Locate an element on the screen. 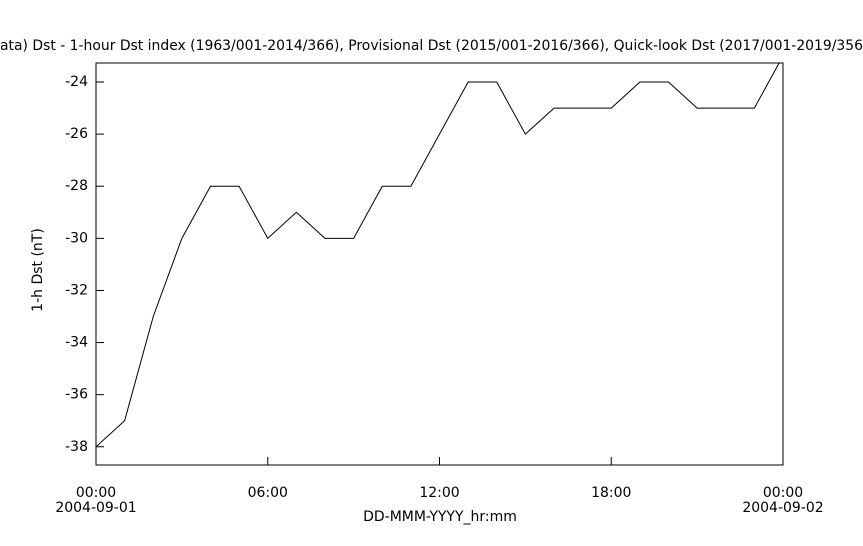  y-tick-label: -28 is located at coordinates (76, 186).